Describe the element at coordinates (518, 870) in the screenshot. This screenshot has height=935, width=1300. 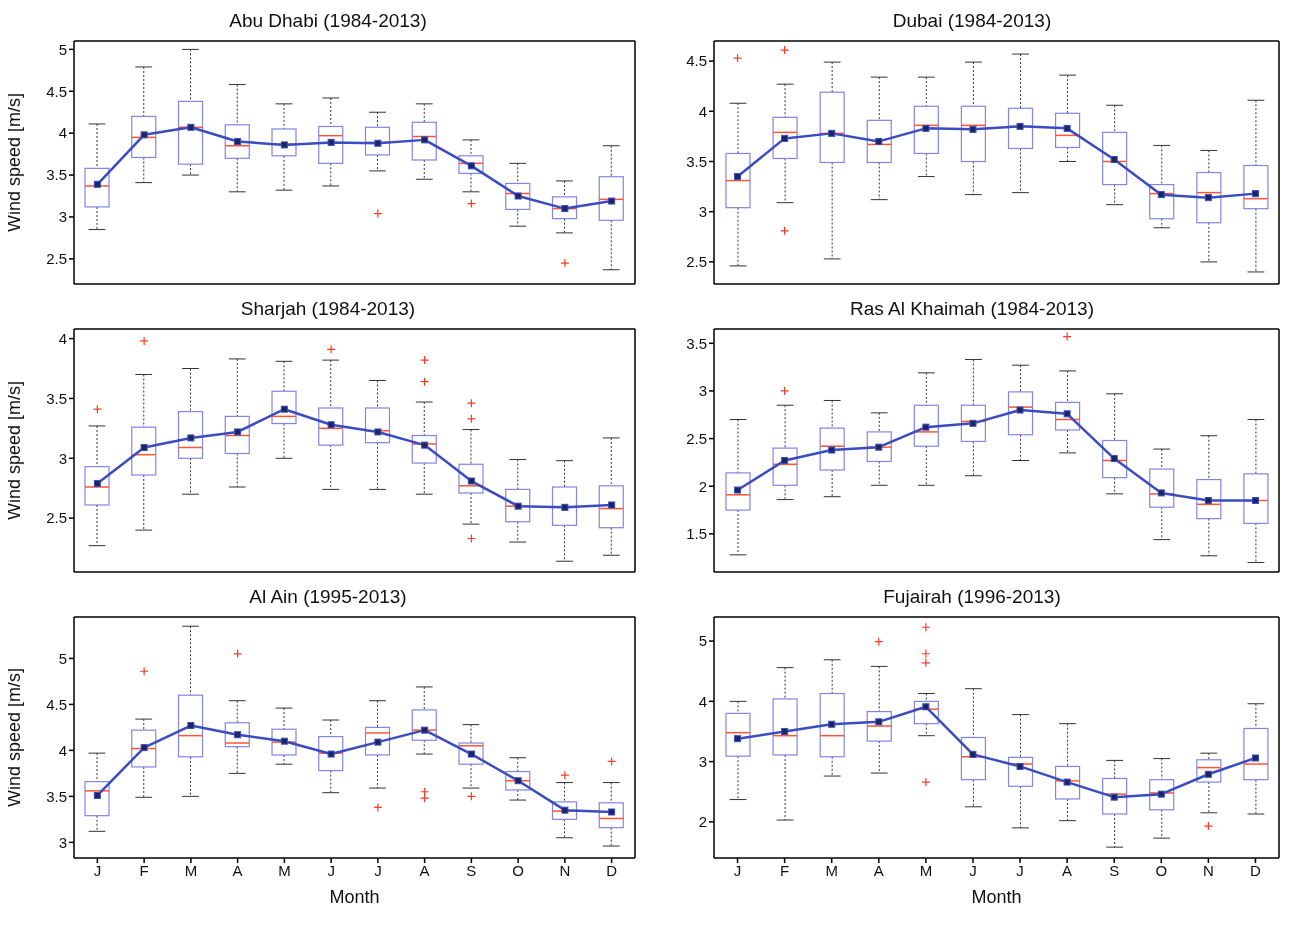
I see `x-tick-label: O` at that location.